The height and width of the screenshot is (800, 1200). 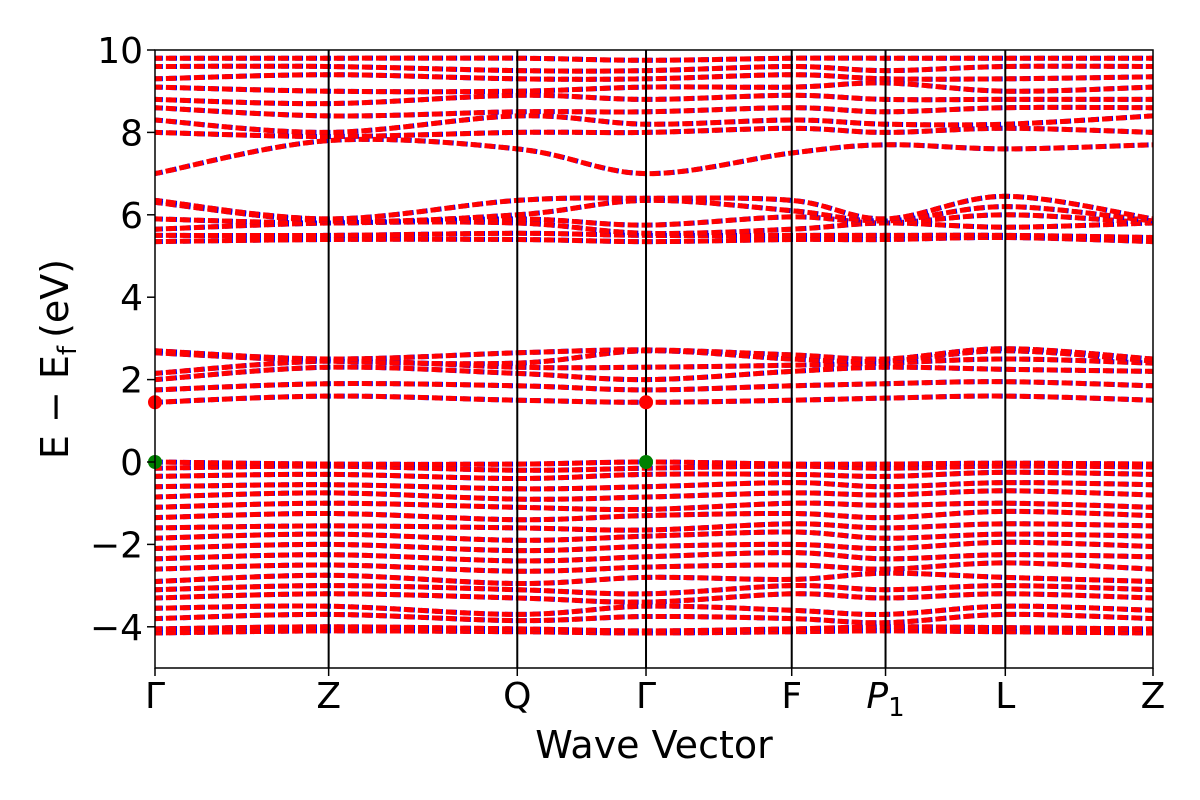 I want to click on y-tick-label-0: −4, so click(x=116, y=628).